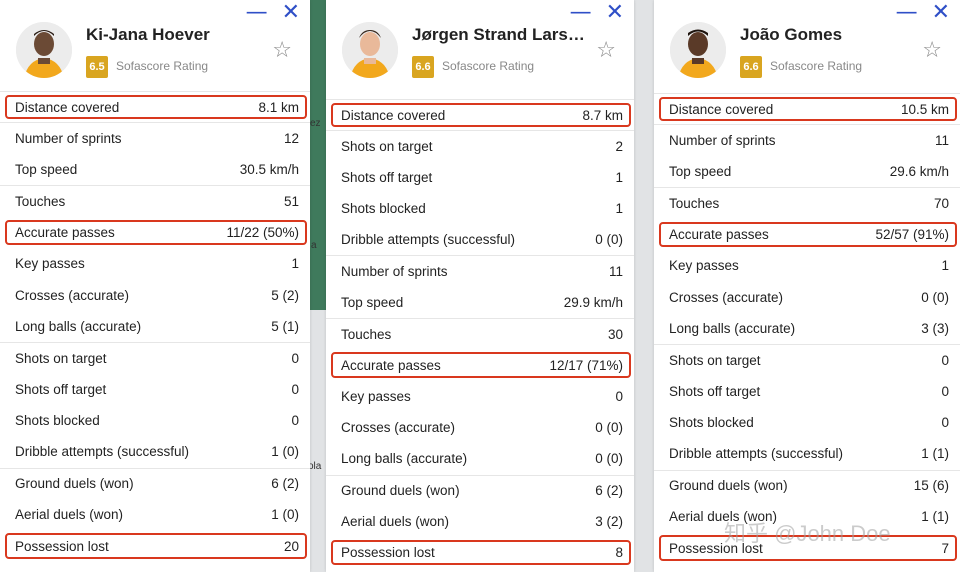 This screenshot has height=572, width=960. I want to click on stat-row: Key passes 0, so click(480, 396).